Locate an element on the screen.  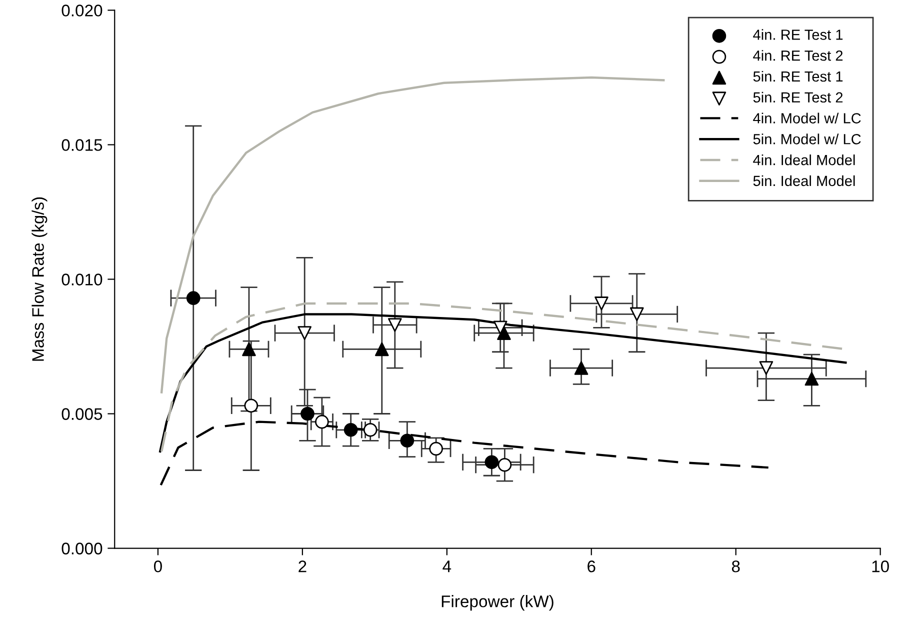
legend-label: 4in. RE Test 1 is located at coordinates (798, 34).